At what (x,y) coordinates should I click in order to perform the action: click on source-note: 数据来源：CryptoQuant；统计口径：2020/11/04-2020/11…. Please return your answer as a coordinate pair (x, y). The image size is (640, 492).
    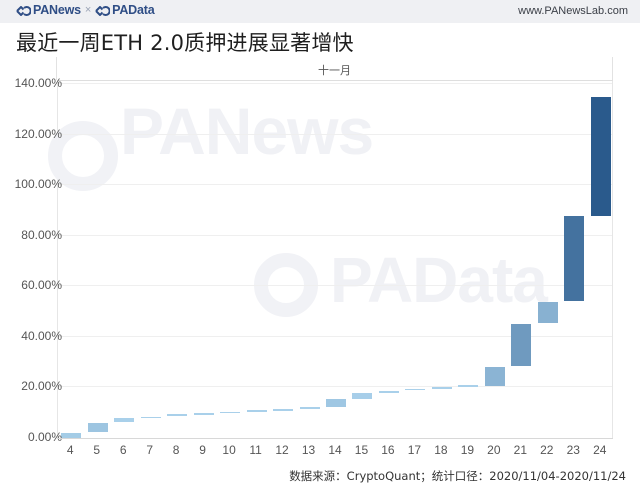
    Looking at the image, I should click on (457, 476).